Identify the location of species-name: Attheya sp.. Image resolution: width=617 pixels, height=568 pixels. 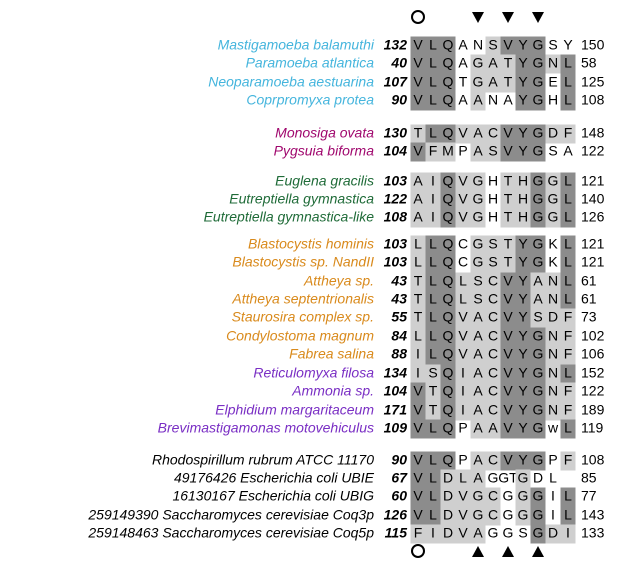
(338, 281).